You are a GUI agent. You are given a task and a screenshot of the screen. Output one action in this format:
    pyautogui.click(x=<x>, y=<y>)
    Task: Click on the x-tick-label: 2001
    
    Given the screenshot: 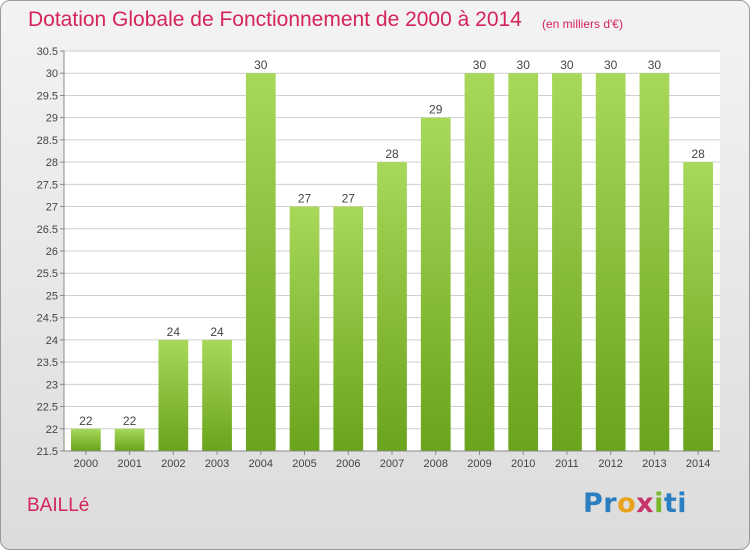 What is the action you would take?
    pyautogui.click(x=129, y=464)
    